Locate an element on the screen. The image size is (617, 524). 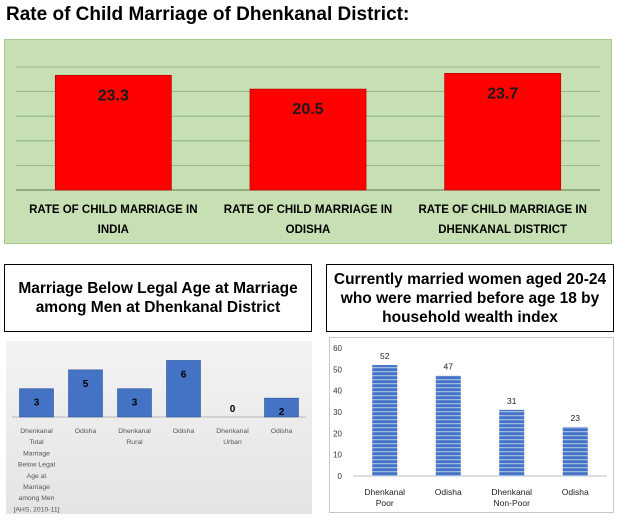
category-label: Below Legal is located at coordinates (37, 465).